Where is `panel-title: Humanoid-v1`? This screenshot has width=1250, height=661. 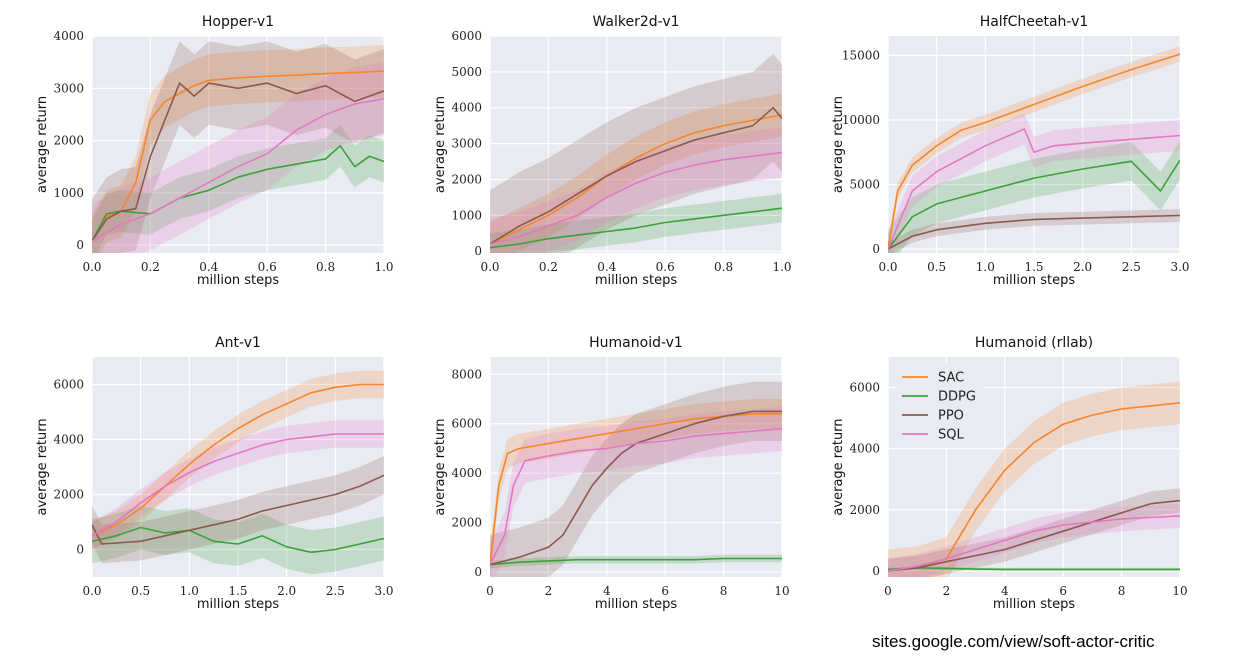
panel-title: Humanoid-v1 is located at coordinates (636, 343).